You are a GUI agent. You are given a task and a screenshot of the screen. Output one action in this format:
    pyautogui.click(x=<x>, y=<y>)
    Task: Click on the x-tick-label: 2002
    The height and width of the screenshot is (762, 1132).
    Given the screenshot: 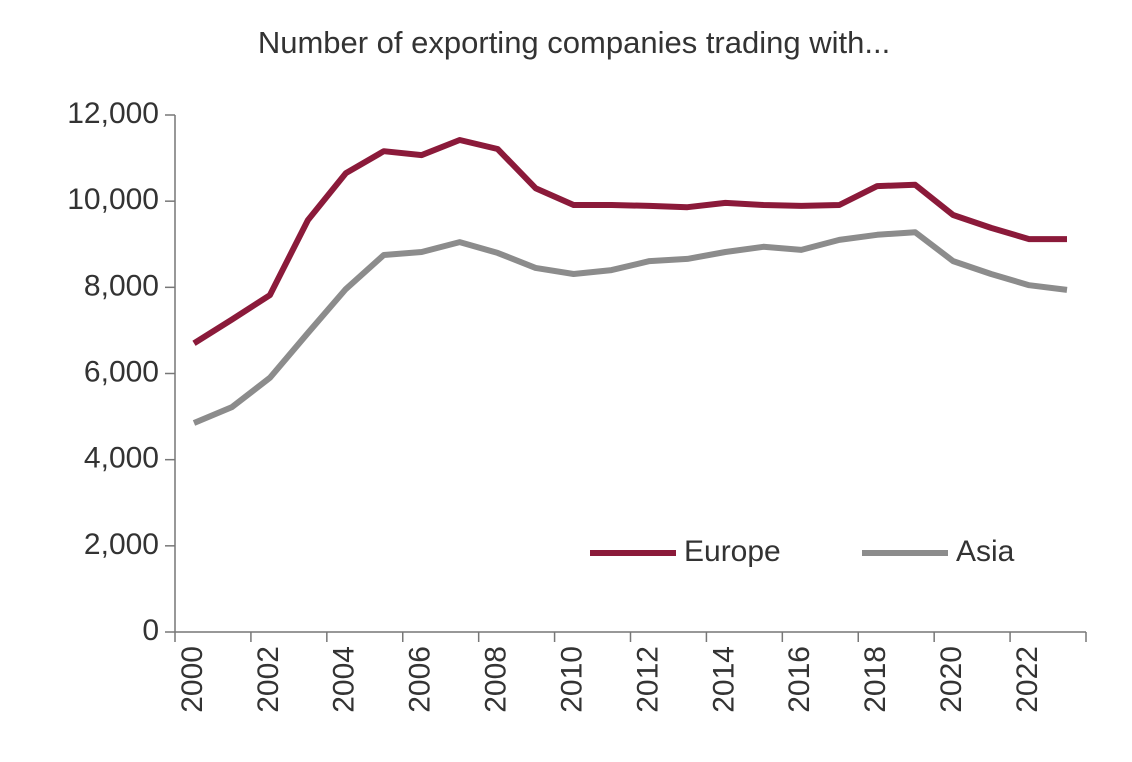 What is the action you would take?
    pyautogui.click(x=268, y=679)
    